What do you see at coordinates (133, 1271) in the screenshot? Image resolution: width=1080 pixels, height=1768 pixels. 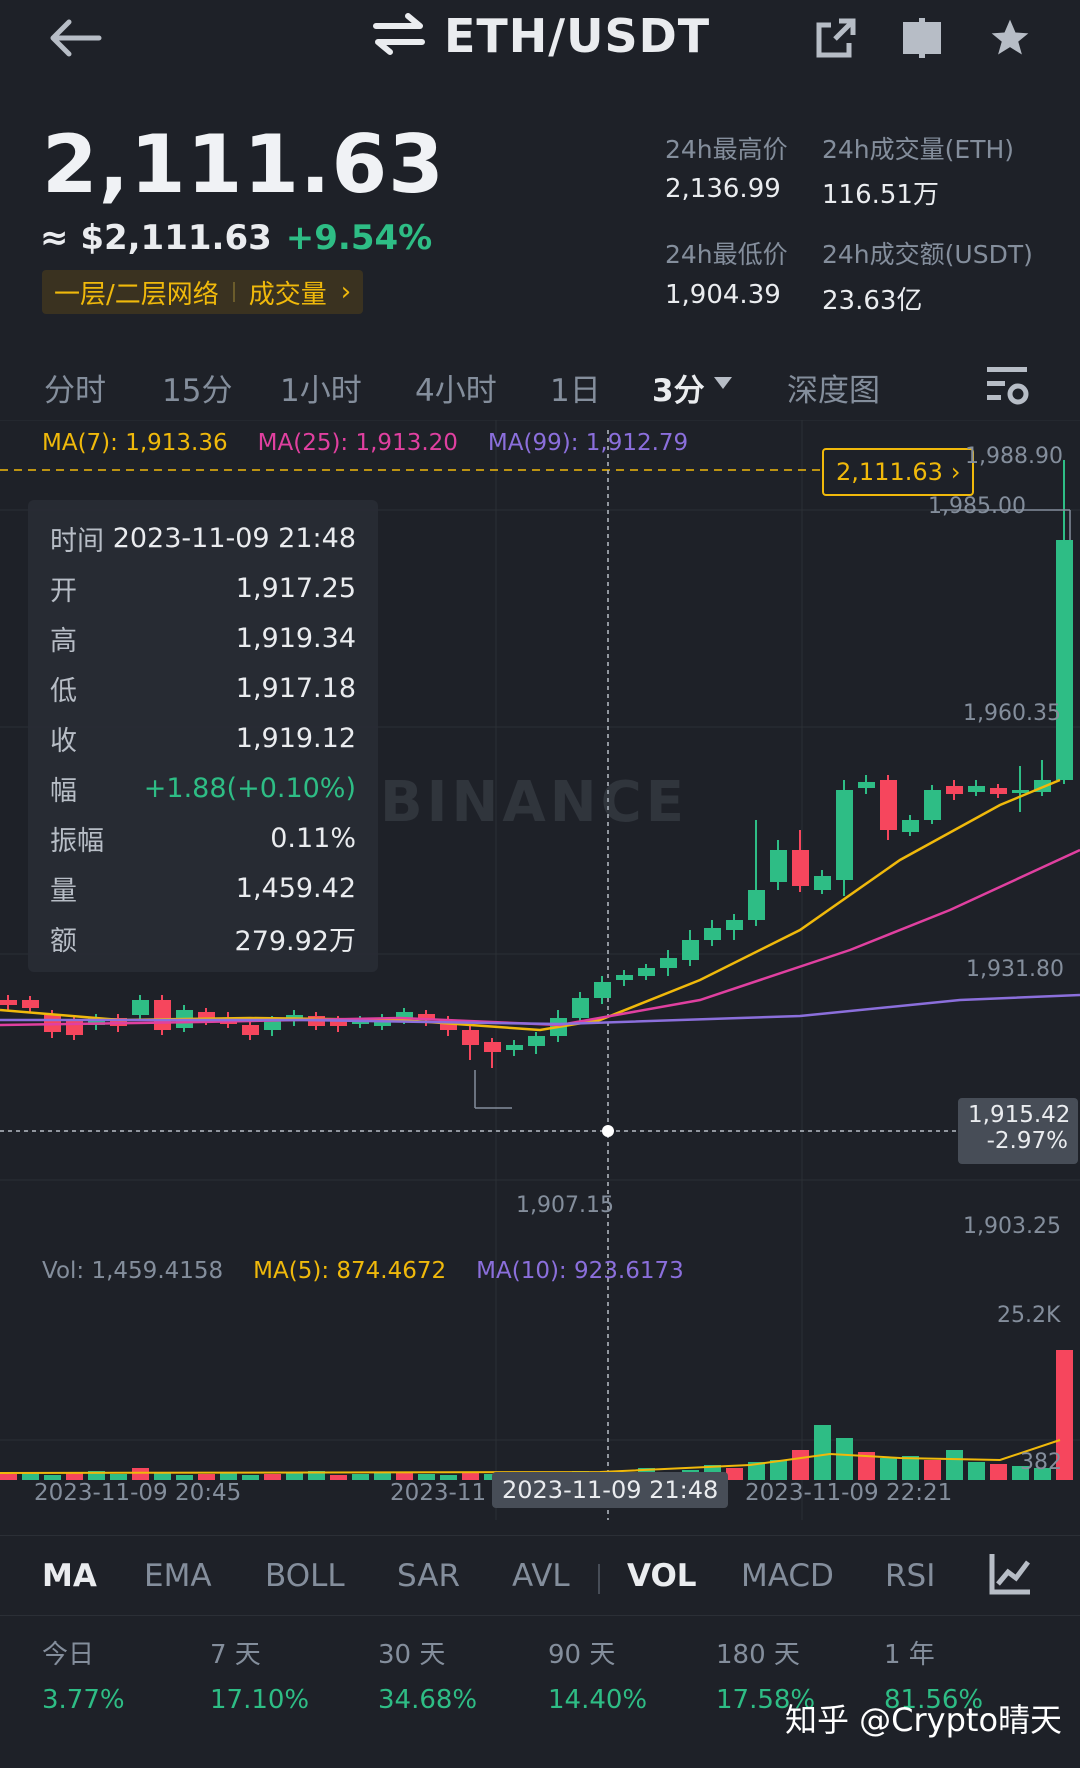 I see `vol-label: Vol: 1,459.4158` at bounding box center [133, 1271].